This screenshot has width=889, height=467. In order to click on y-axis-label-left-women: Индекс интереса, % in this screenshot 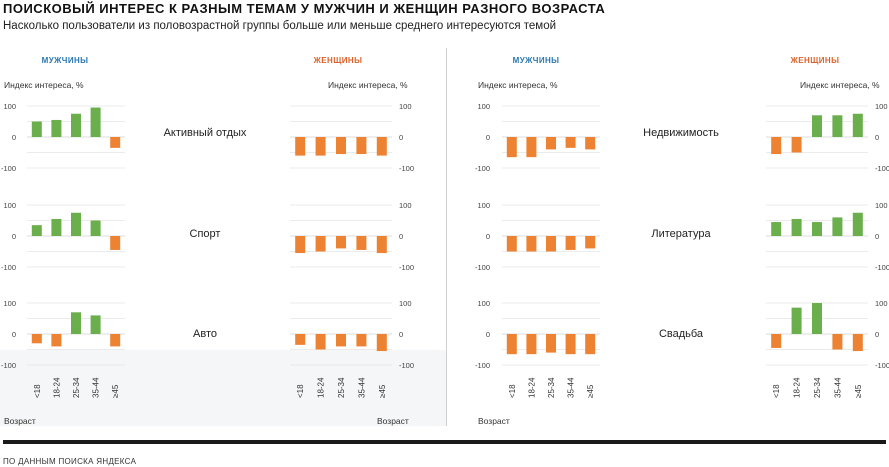, I will do `click(368, 85)`.